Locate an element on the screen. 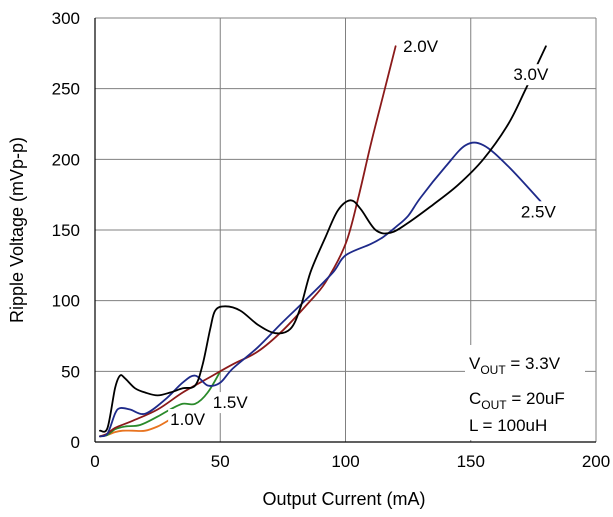  series-label: 3.0V is located at coordinates (531, 74).